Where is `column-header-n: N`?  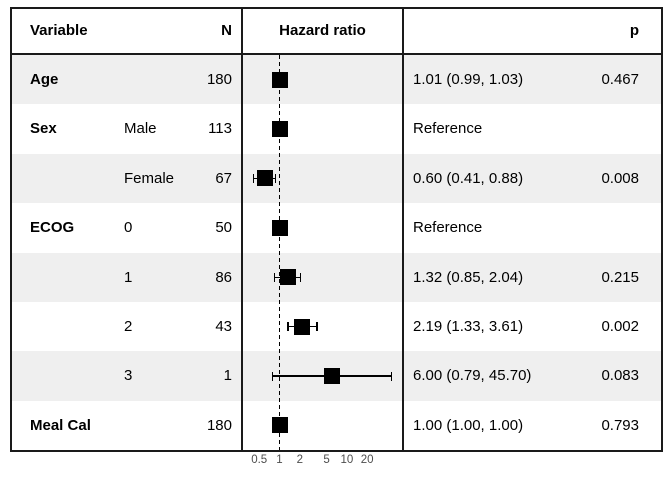
column-header-n: N is located at coordinates (226, 30).